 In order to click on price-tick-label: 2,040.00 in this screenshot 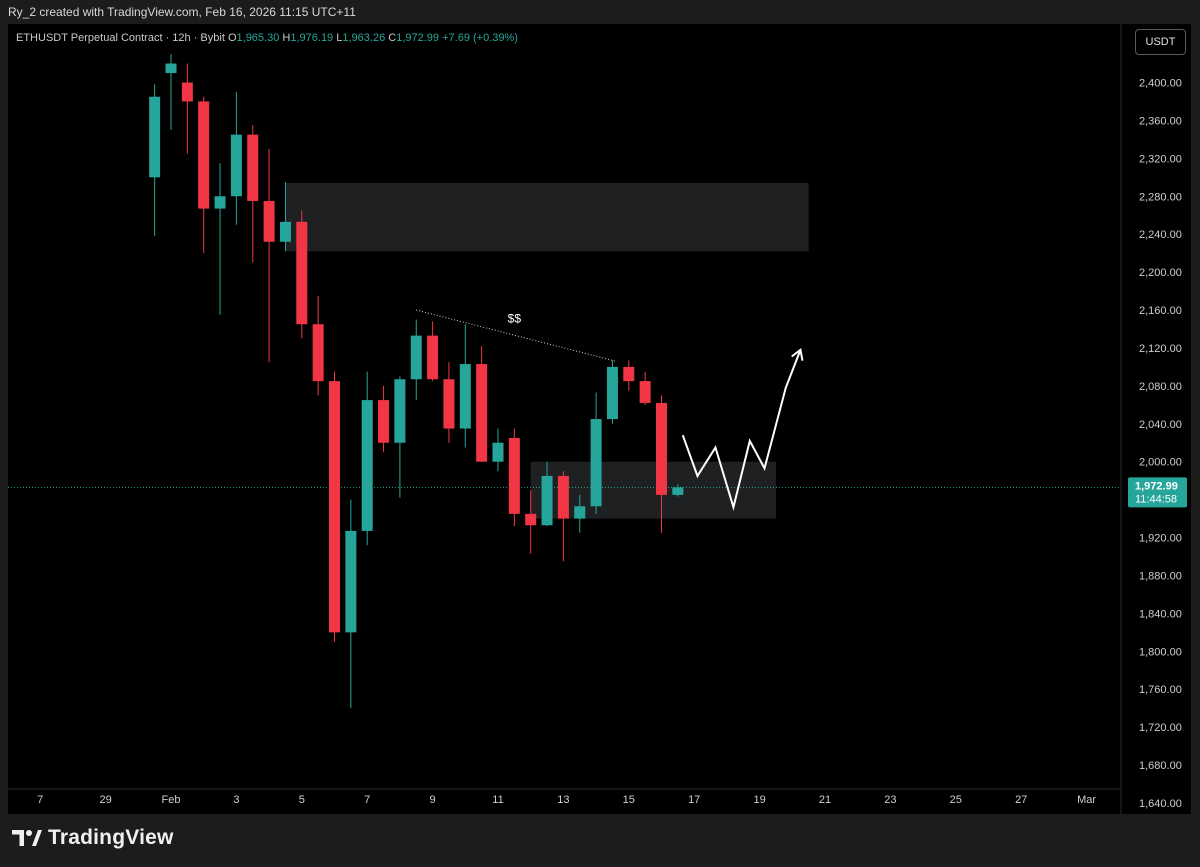, I will do `click(1160, 425)`.